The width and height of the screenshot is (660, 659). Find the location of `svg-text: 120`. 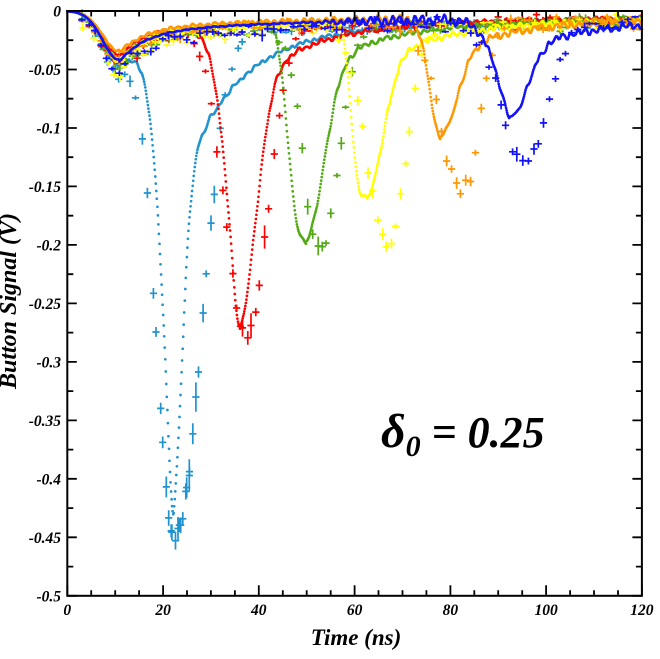

svg-text: 120 is located at coordinates (642, 610).